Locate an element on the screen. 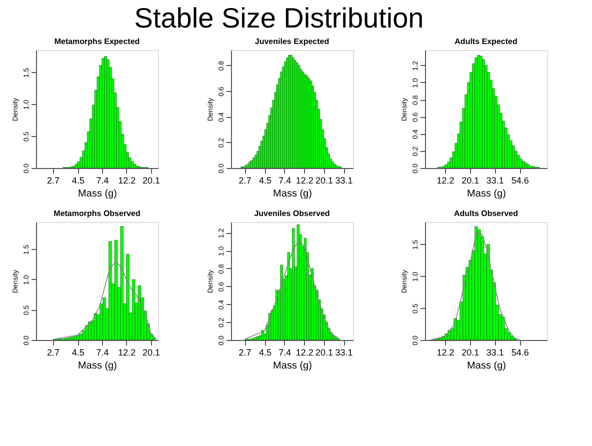  text: Stable Size Distribution is located at coordinates (279, 18).